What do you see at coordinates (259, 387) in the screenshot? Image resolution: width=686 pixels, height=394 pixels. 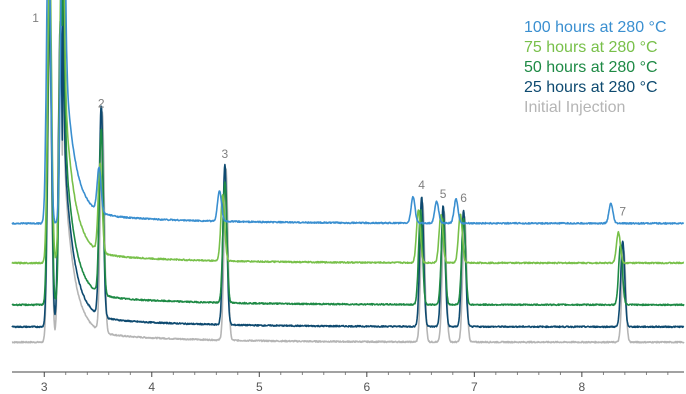 I see `x-tick-label-5: 5` at bounding box center [259, 387].